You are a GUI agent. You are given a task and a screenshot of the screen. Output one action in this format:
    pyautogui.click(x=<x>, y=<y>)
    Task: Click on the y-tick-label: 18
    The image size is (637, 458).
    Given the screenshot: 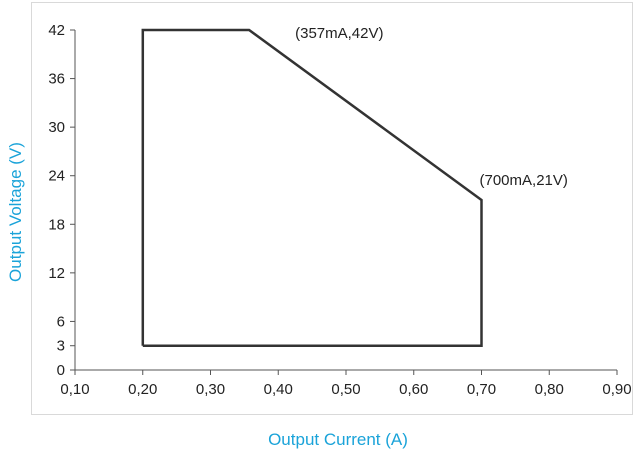 What is the action you would take?
    pyautogui.click(x=56, y=224)
    